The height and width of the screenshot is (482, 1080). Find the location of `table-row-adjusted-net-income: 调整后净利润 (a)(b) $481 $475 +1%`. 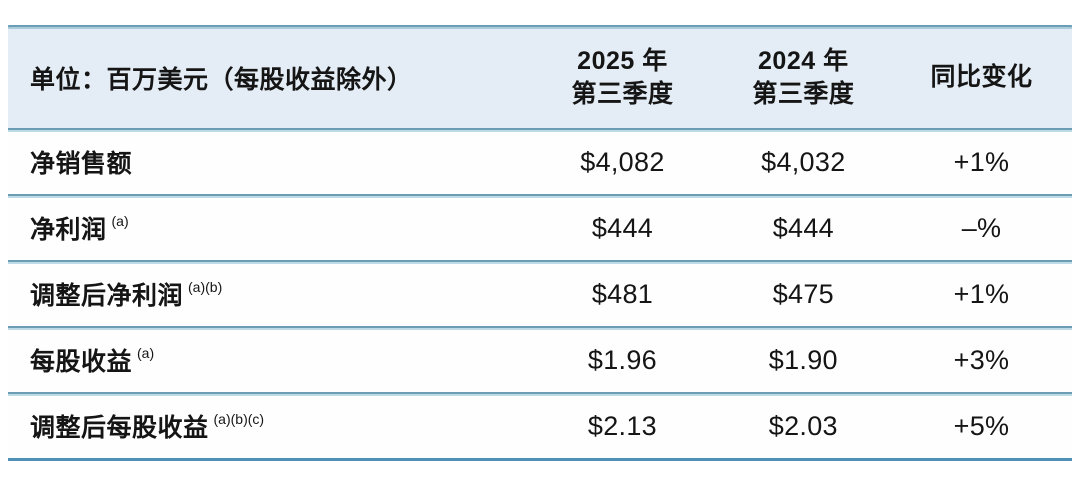

table-row-adjusted-net-income: 调整后净利润 (a)(b) $481 $475 +1% is located at coordinates (540, 293).